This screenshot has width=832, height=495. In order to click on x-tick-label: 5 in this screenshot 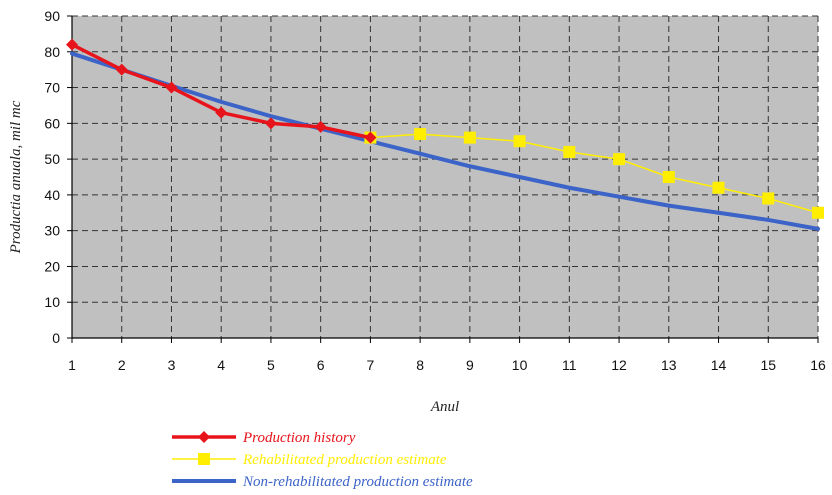, I will do `click(271, 365)`.